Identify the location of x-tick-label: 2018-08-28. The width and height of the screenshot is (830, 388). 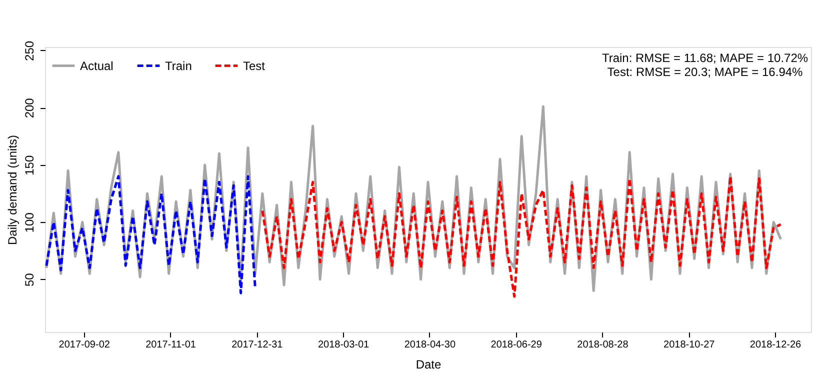
(603, 345).